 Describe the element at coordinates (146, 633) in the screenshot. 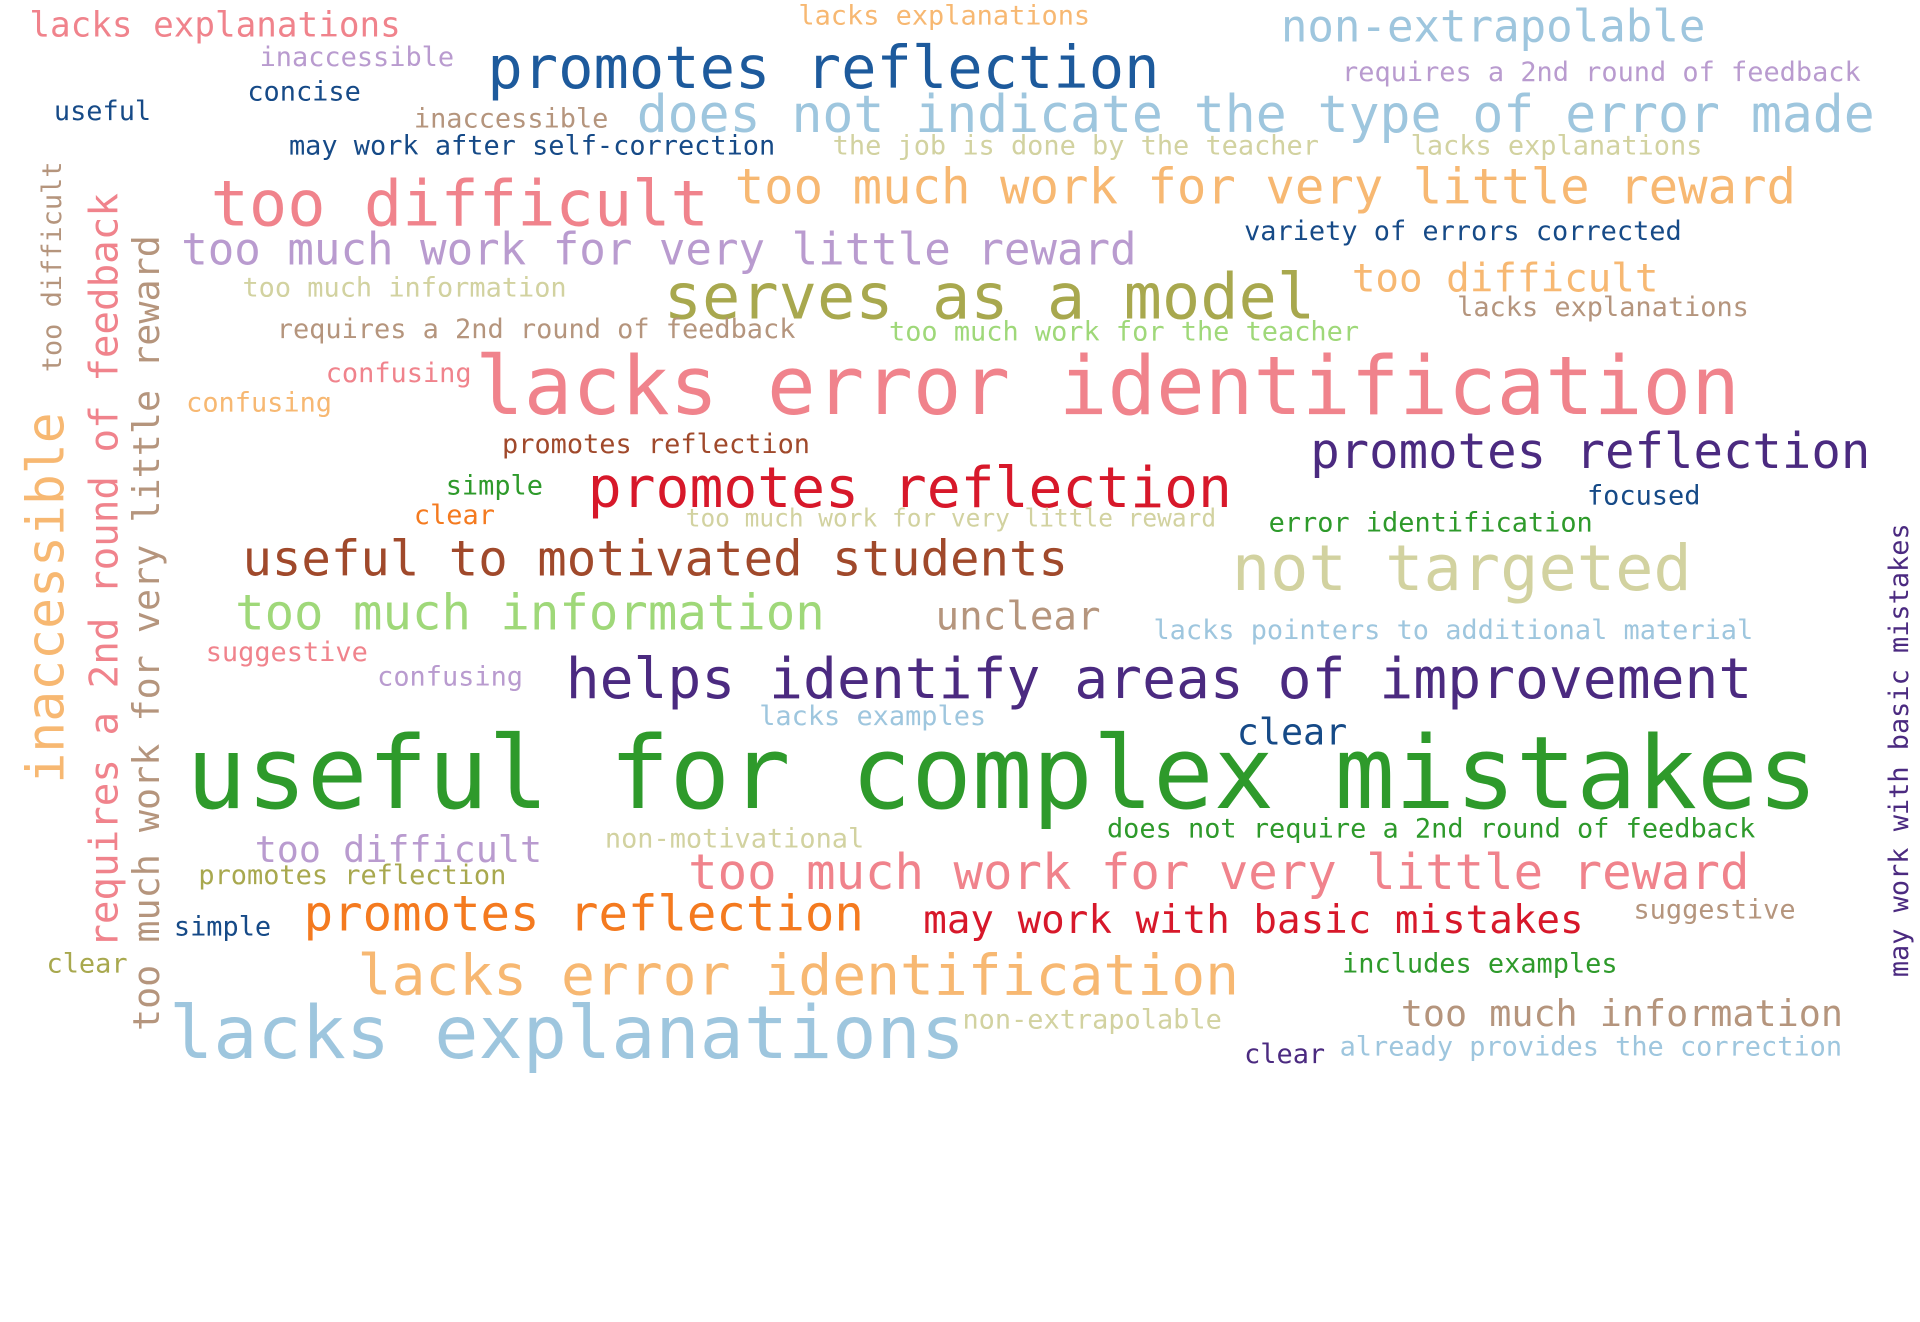

I see `word-vertical: too much work for very little reward` at that location.